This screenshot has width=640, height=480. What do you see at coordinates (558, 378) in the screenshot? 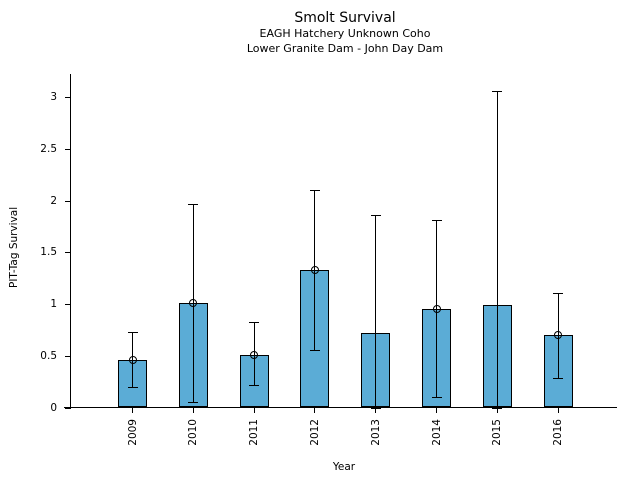
I see `error-cap-low-2016` at bounding box center [558, 378].